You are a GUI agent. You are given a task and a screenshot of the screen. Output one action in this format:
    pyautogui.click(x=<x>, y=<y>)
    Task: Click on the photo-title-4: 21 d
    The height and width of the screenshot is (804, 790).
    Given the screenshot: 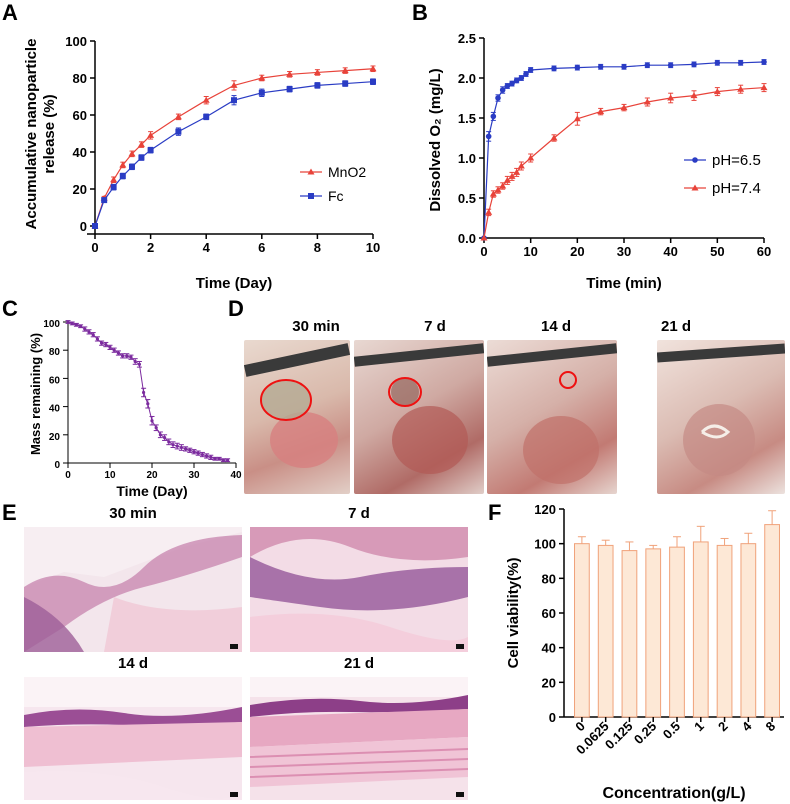 What is the action you would take?
    pyautogui.click(x=675, y=326)
    